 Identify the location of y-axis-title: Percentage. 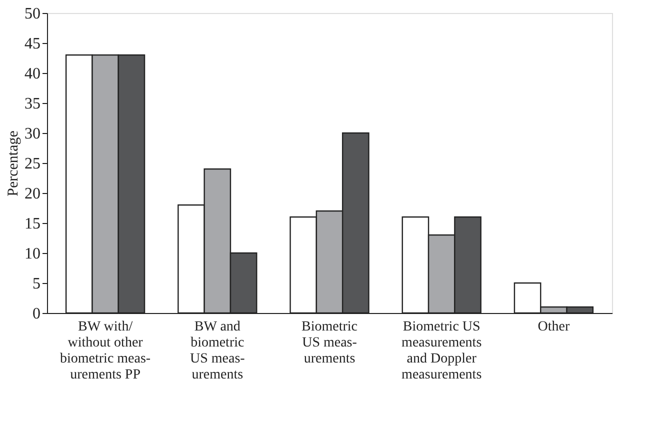
(14, 163).